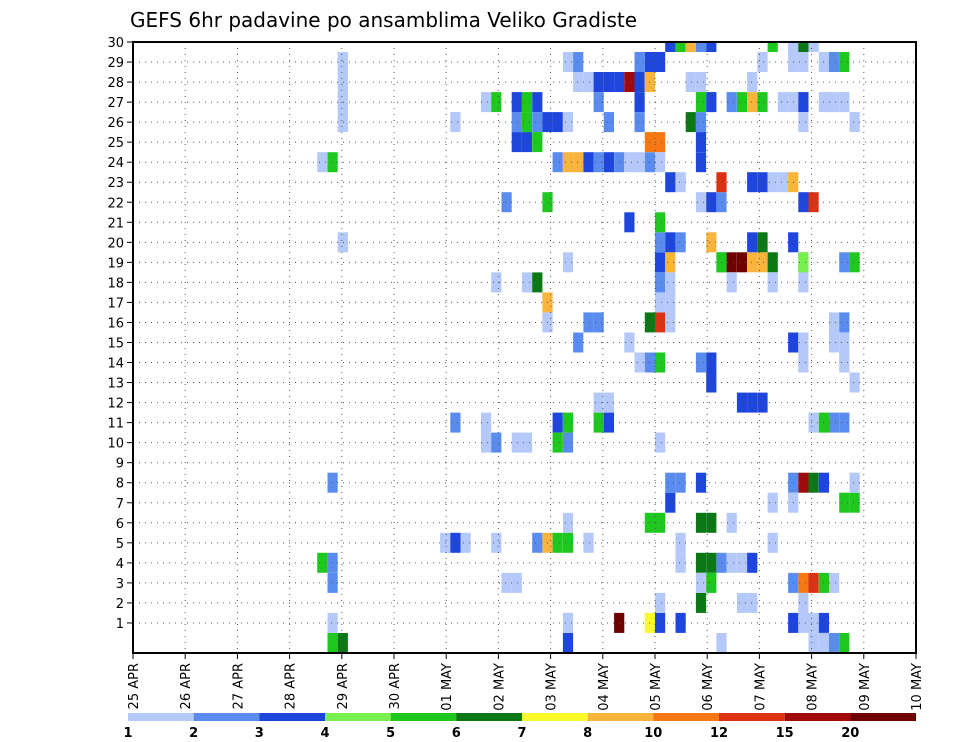 Image resolution: width=960 pixels, height=742 pixels. I want to click on x-tick-label: 29 APR, so click(343, 686).